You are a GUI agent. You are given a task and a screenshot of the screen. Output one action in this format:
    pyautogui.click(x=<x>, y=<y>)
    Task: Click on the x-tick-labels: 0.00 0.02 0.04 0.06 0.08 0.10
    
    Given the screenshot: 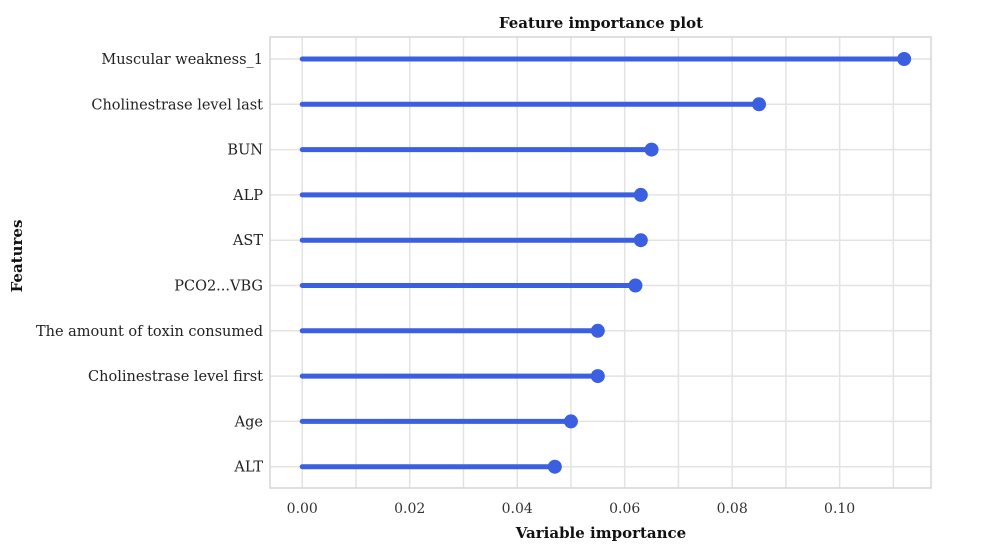 What is the action you would take?
    pyautogui.click(x=571, y=509)
    